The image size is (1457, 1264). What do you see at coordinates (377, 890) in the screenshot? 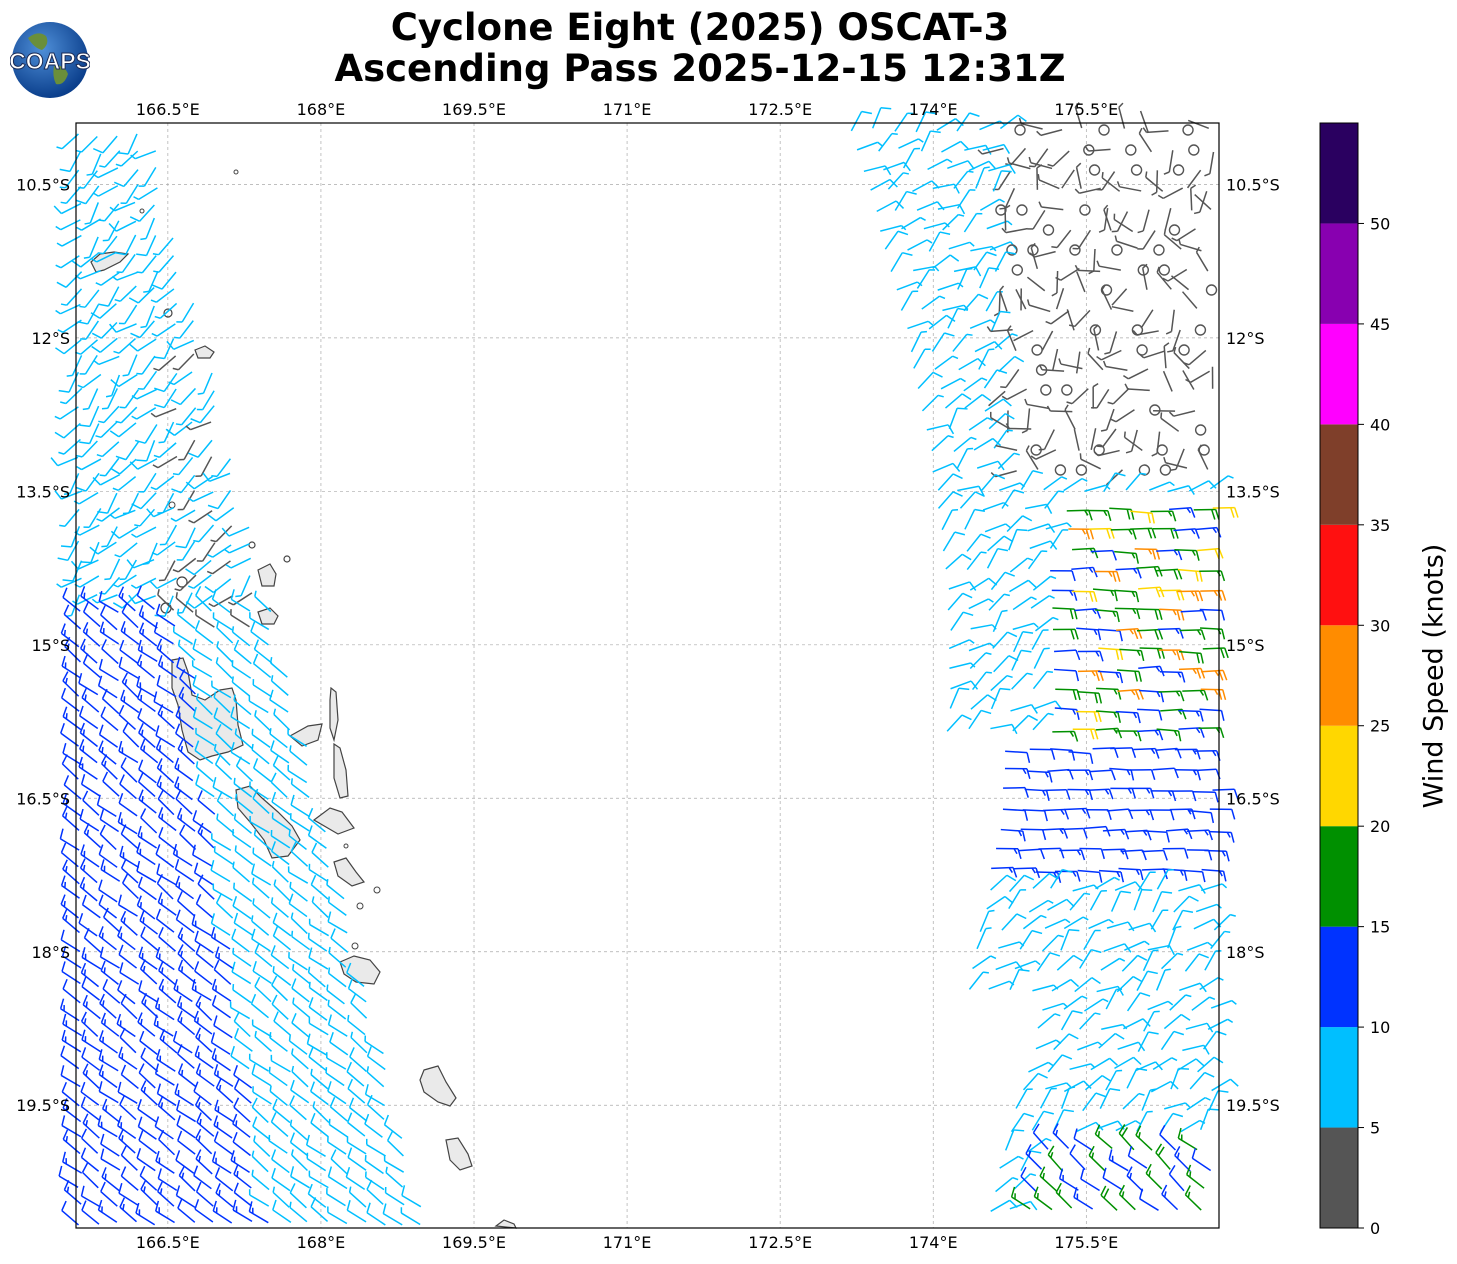
I see `islet` at bounding box center [377, 890].